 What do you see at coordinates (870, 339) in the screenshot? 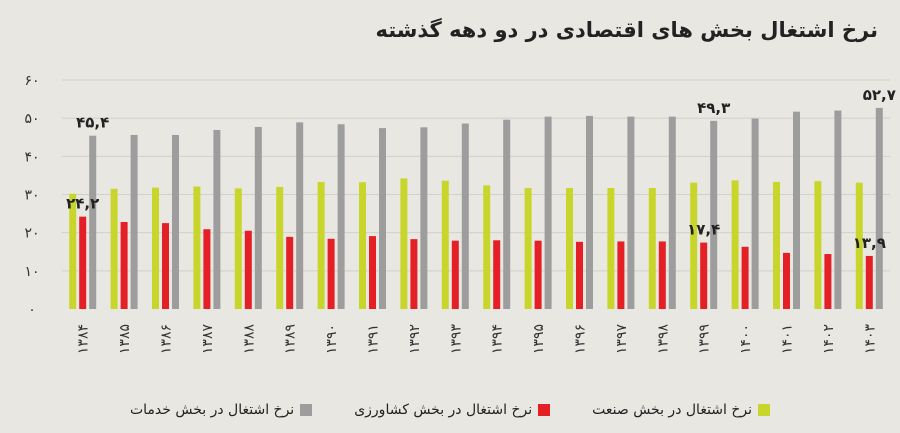
I see `x-tick-label: ۱۴۰۳` at bounding box center [870, 339].